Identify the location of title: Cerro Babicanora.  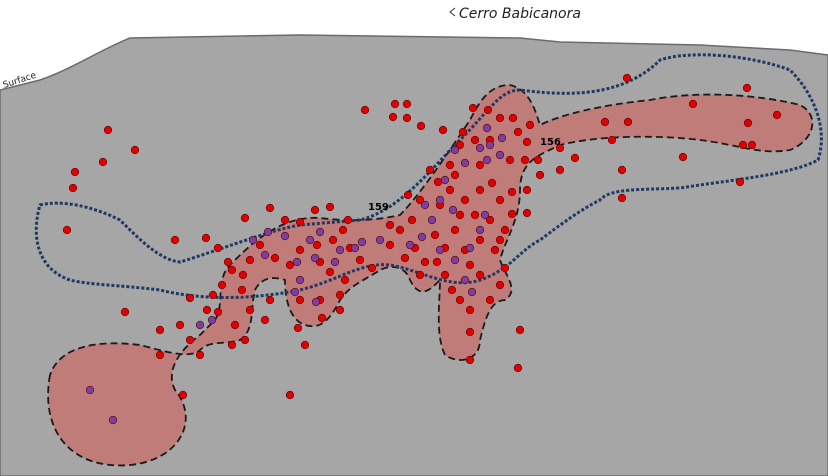
(520, 14).